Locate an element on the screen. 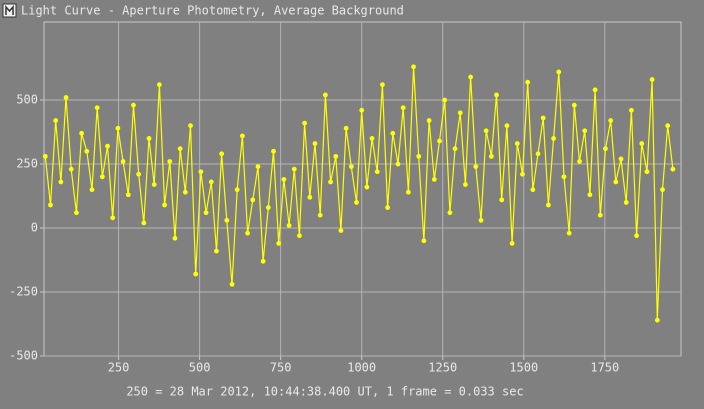 This screenshot has height=409, width=704. y-tick-label: 500 is located at coordinates (27, 100).